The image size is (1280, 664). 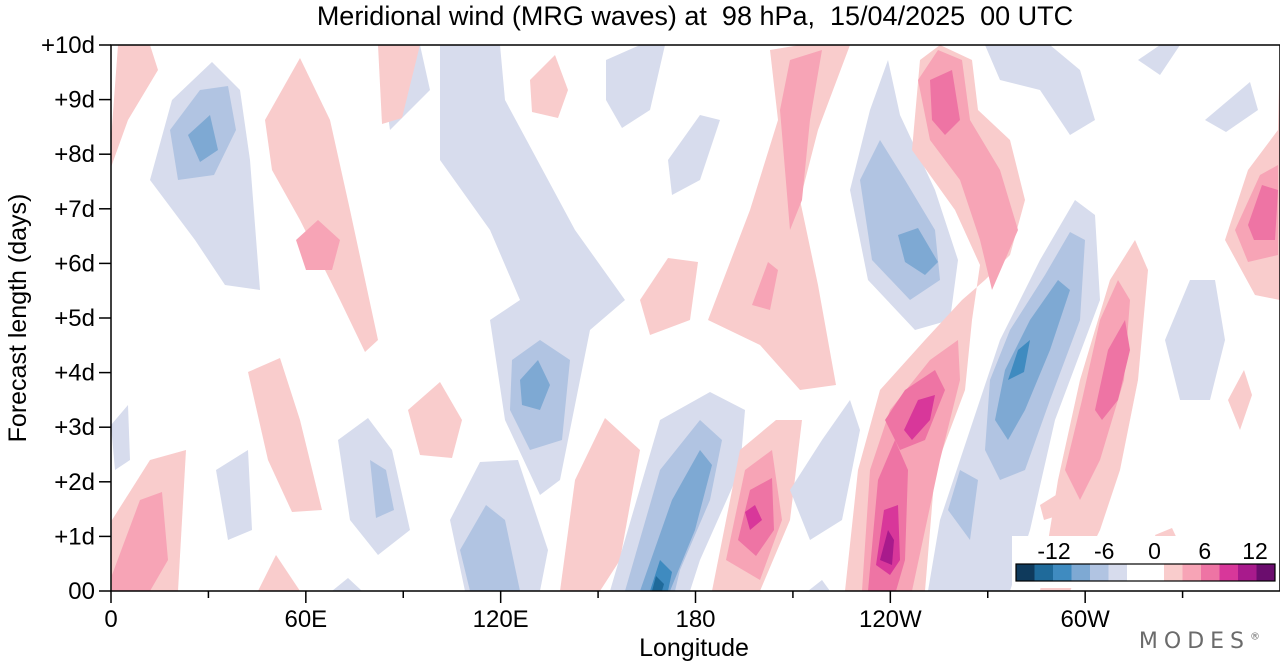 What do you see at coordinates (74, 154) in the screenshot?
I see `y-tick-label: +8d` at bounding box center [74, 154].